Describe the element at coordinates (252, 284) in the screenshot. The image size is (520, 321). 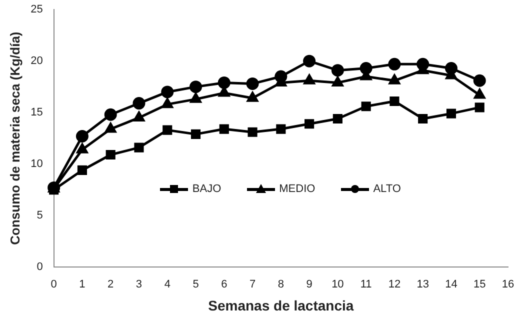
I see `x-tick-label: 7` at that location.